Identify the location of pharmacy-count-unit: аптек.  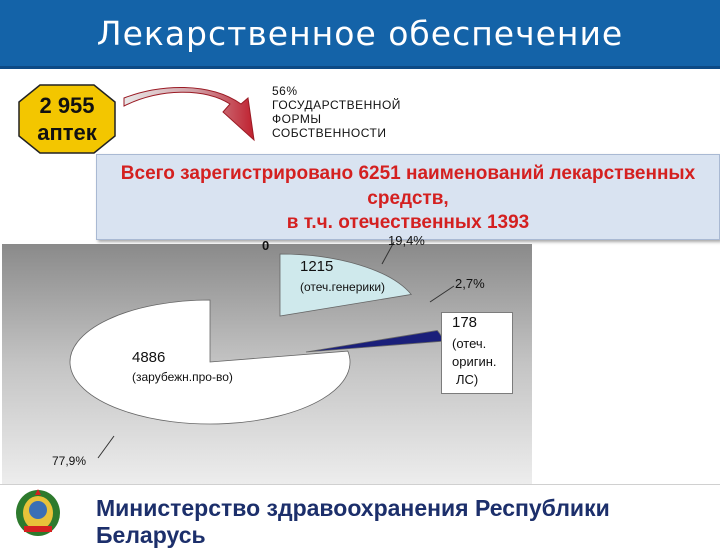
(67, 132).